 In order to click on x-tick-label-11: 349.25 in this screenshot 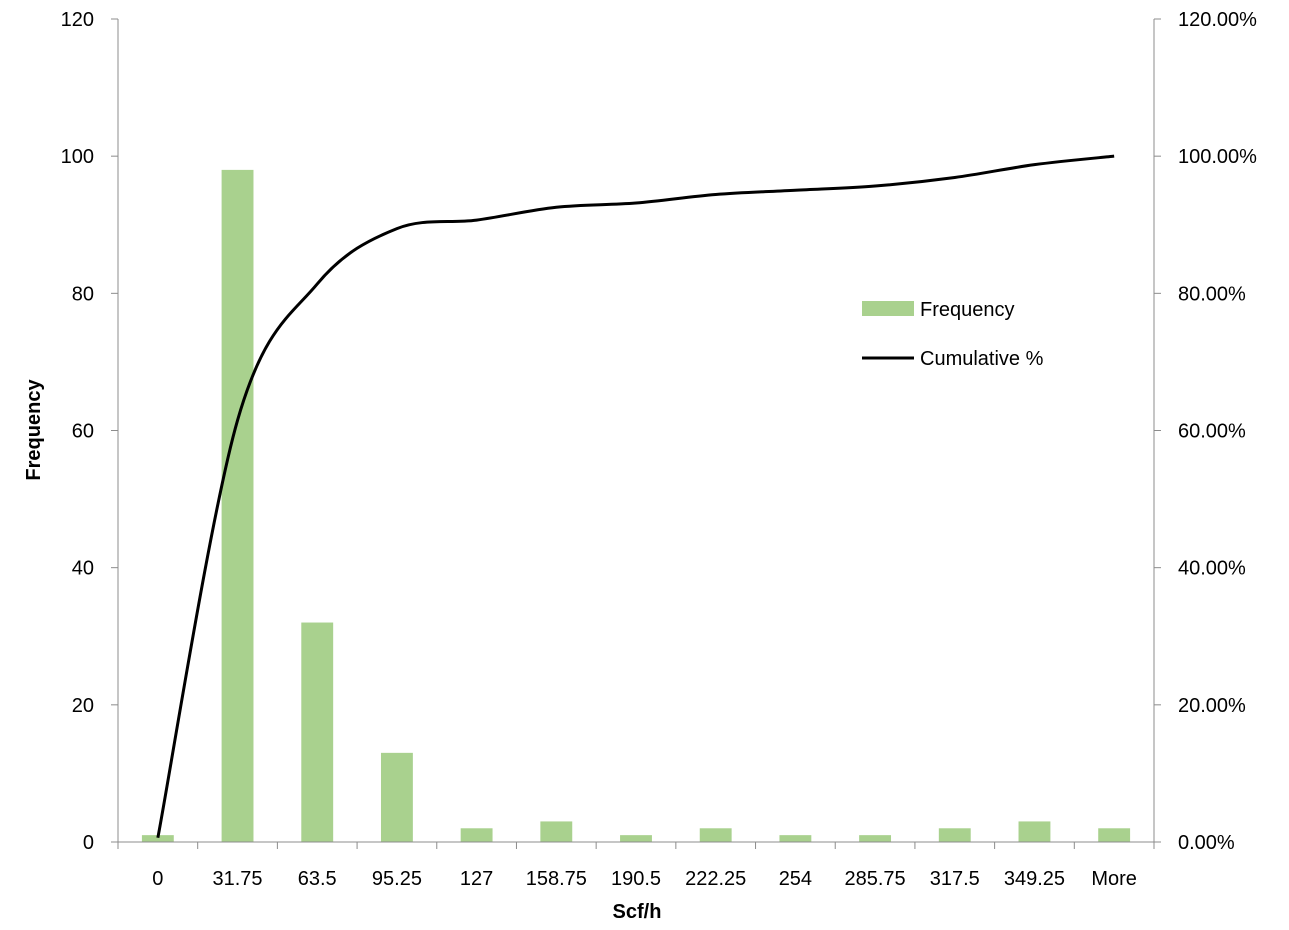, I will do `click(1034, 879)`.